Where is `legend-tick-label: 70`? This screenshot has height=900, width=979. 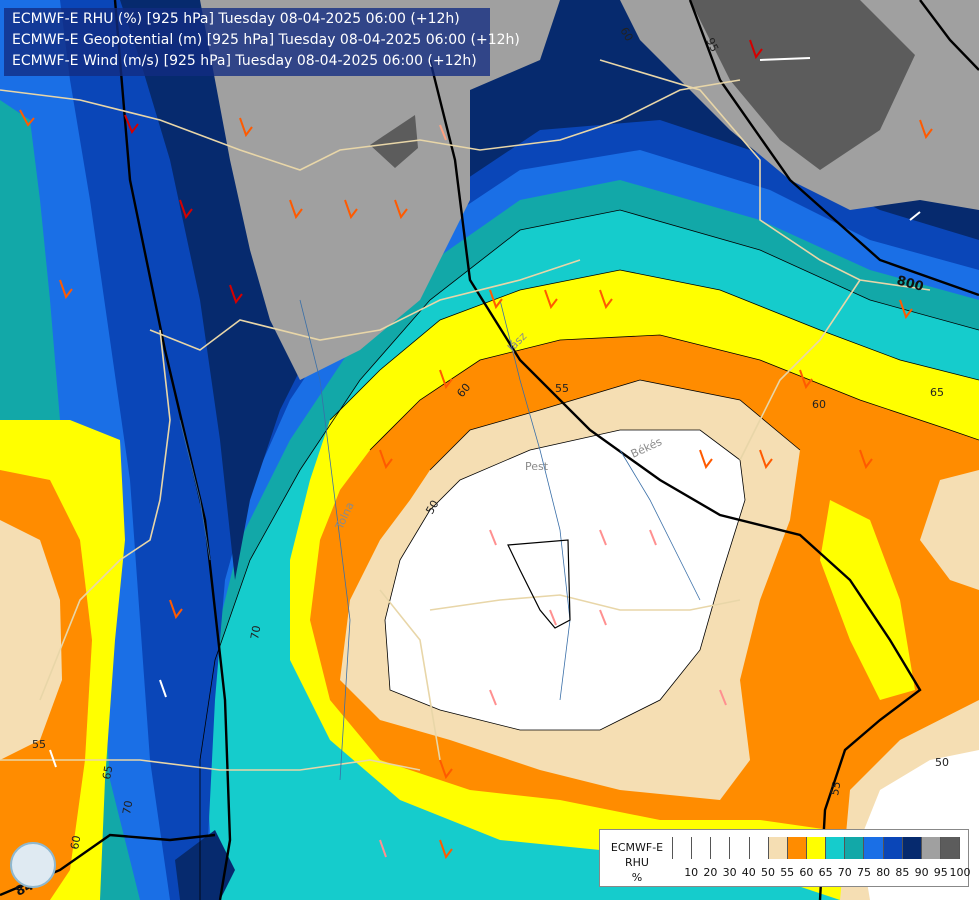
legend-tick-label: 70 is located at coordinates (844, 872).